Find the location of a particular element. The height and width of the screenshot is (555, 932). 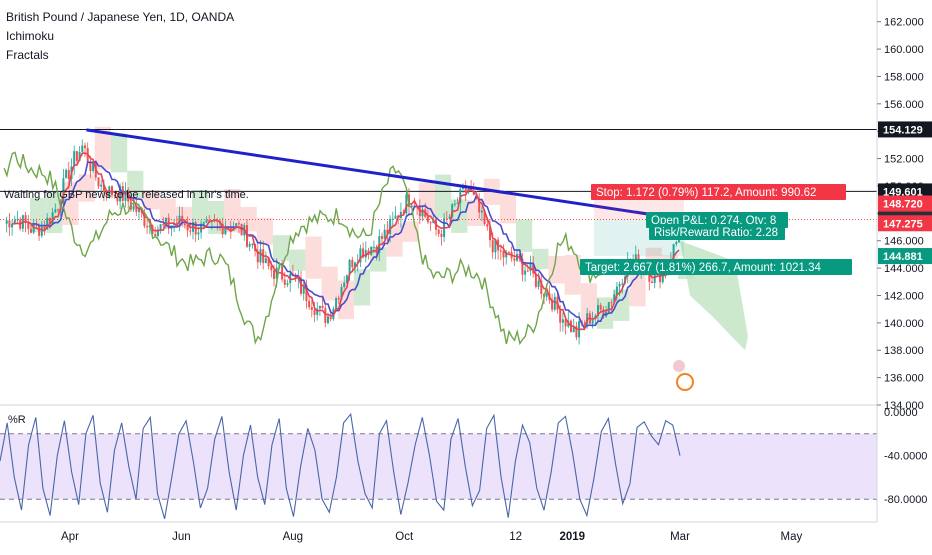

indicator-fractals-label: Fractals is located at coordinates (27, 55).